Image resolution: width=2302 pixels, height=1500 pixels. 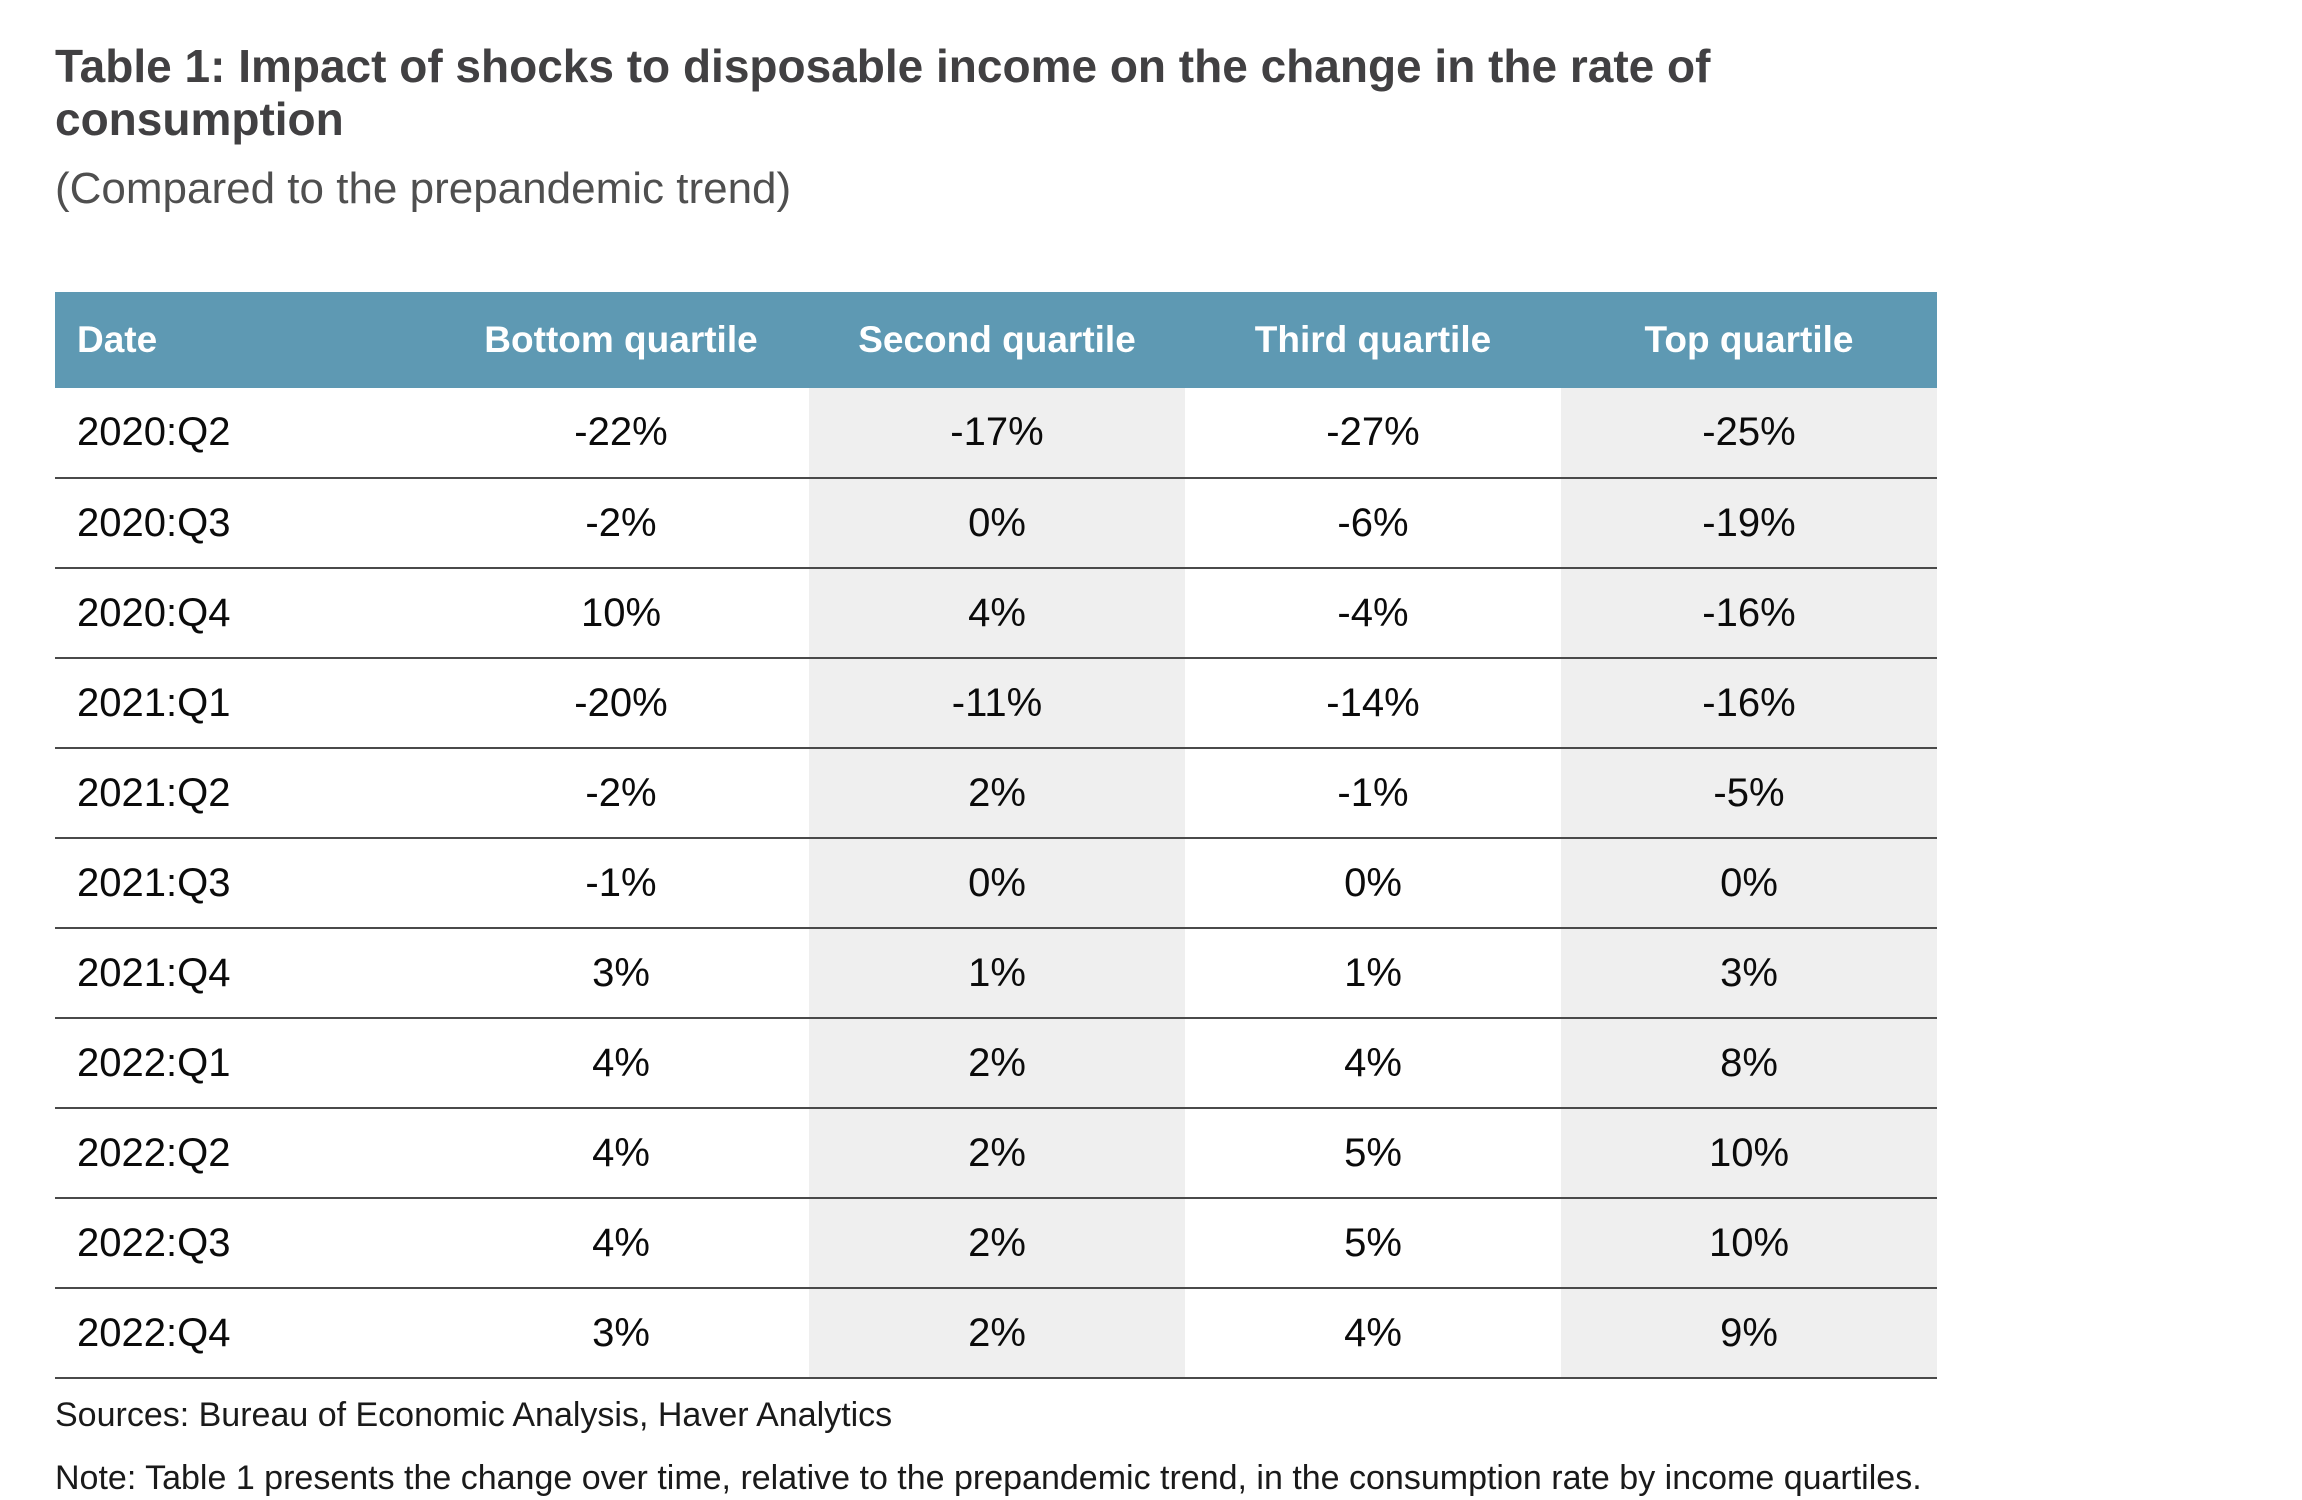 I want to click on value-cell: -4%, so click(x=1373, y=614).